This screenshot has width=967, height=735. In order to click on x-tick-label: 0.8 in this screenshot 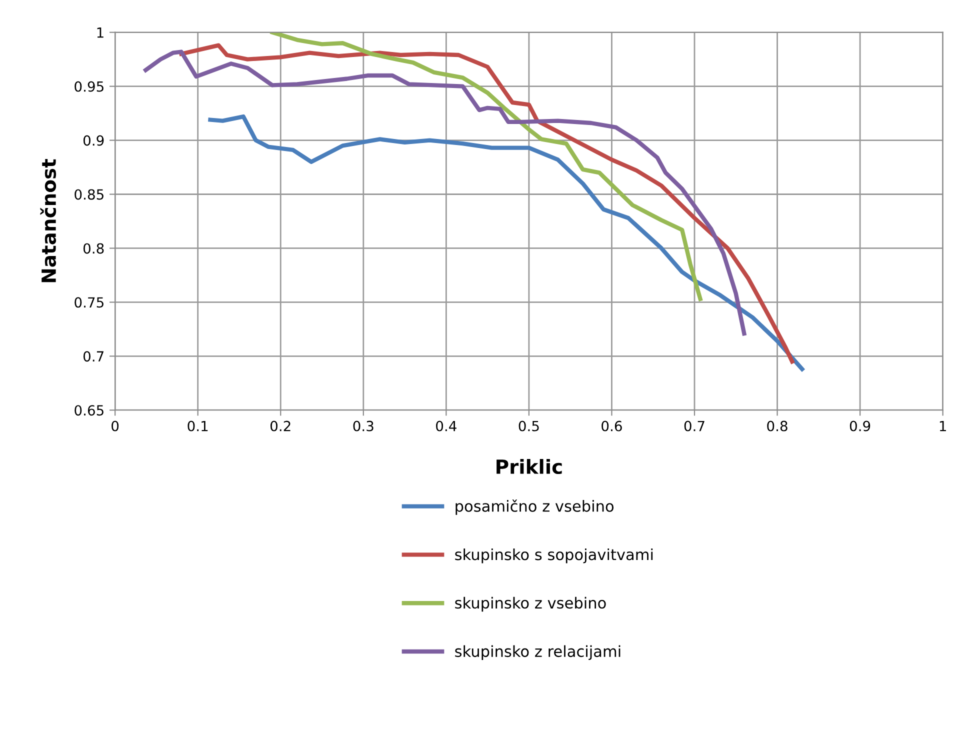, I will do `click(777, 426)`.